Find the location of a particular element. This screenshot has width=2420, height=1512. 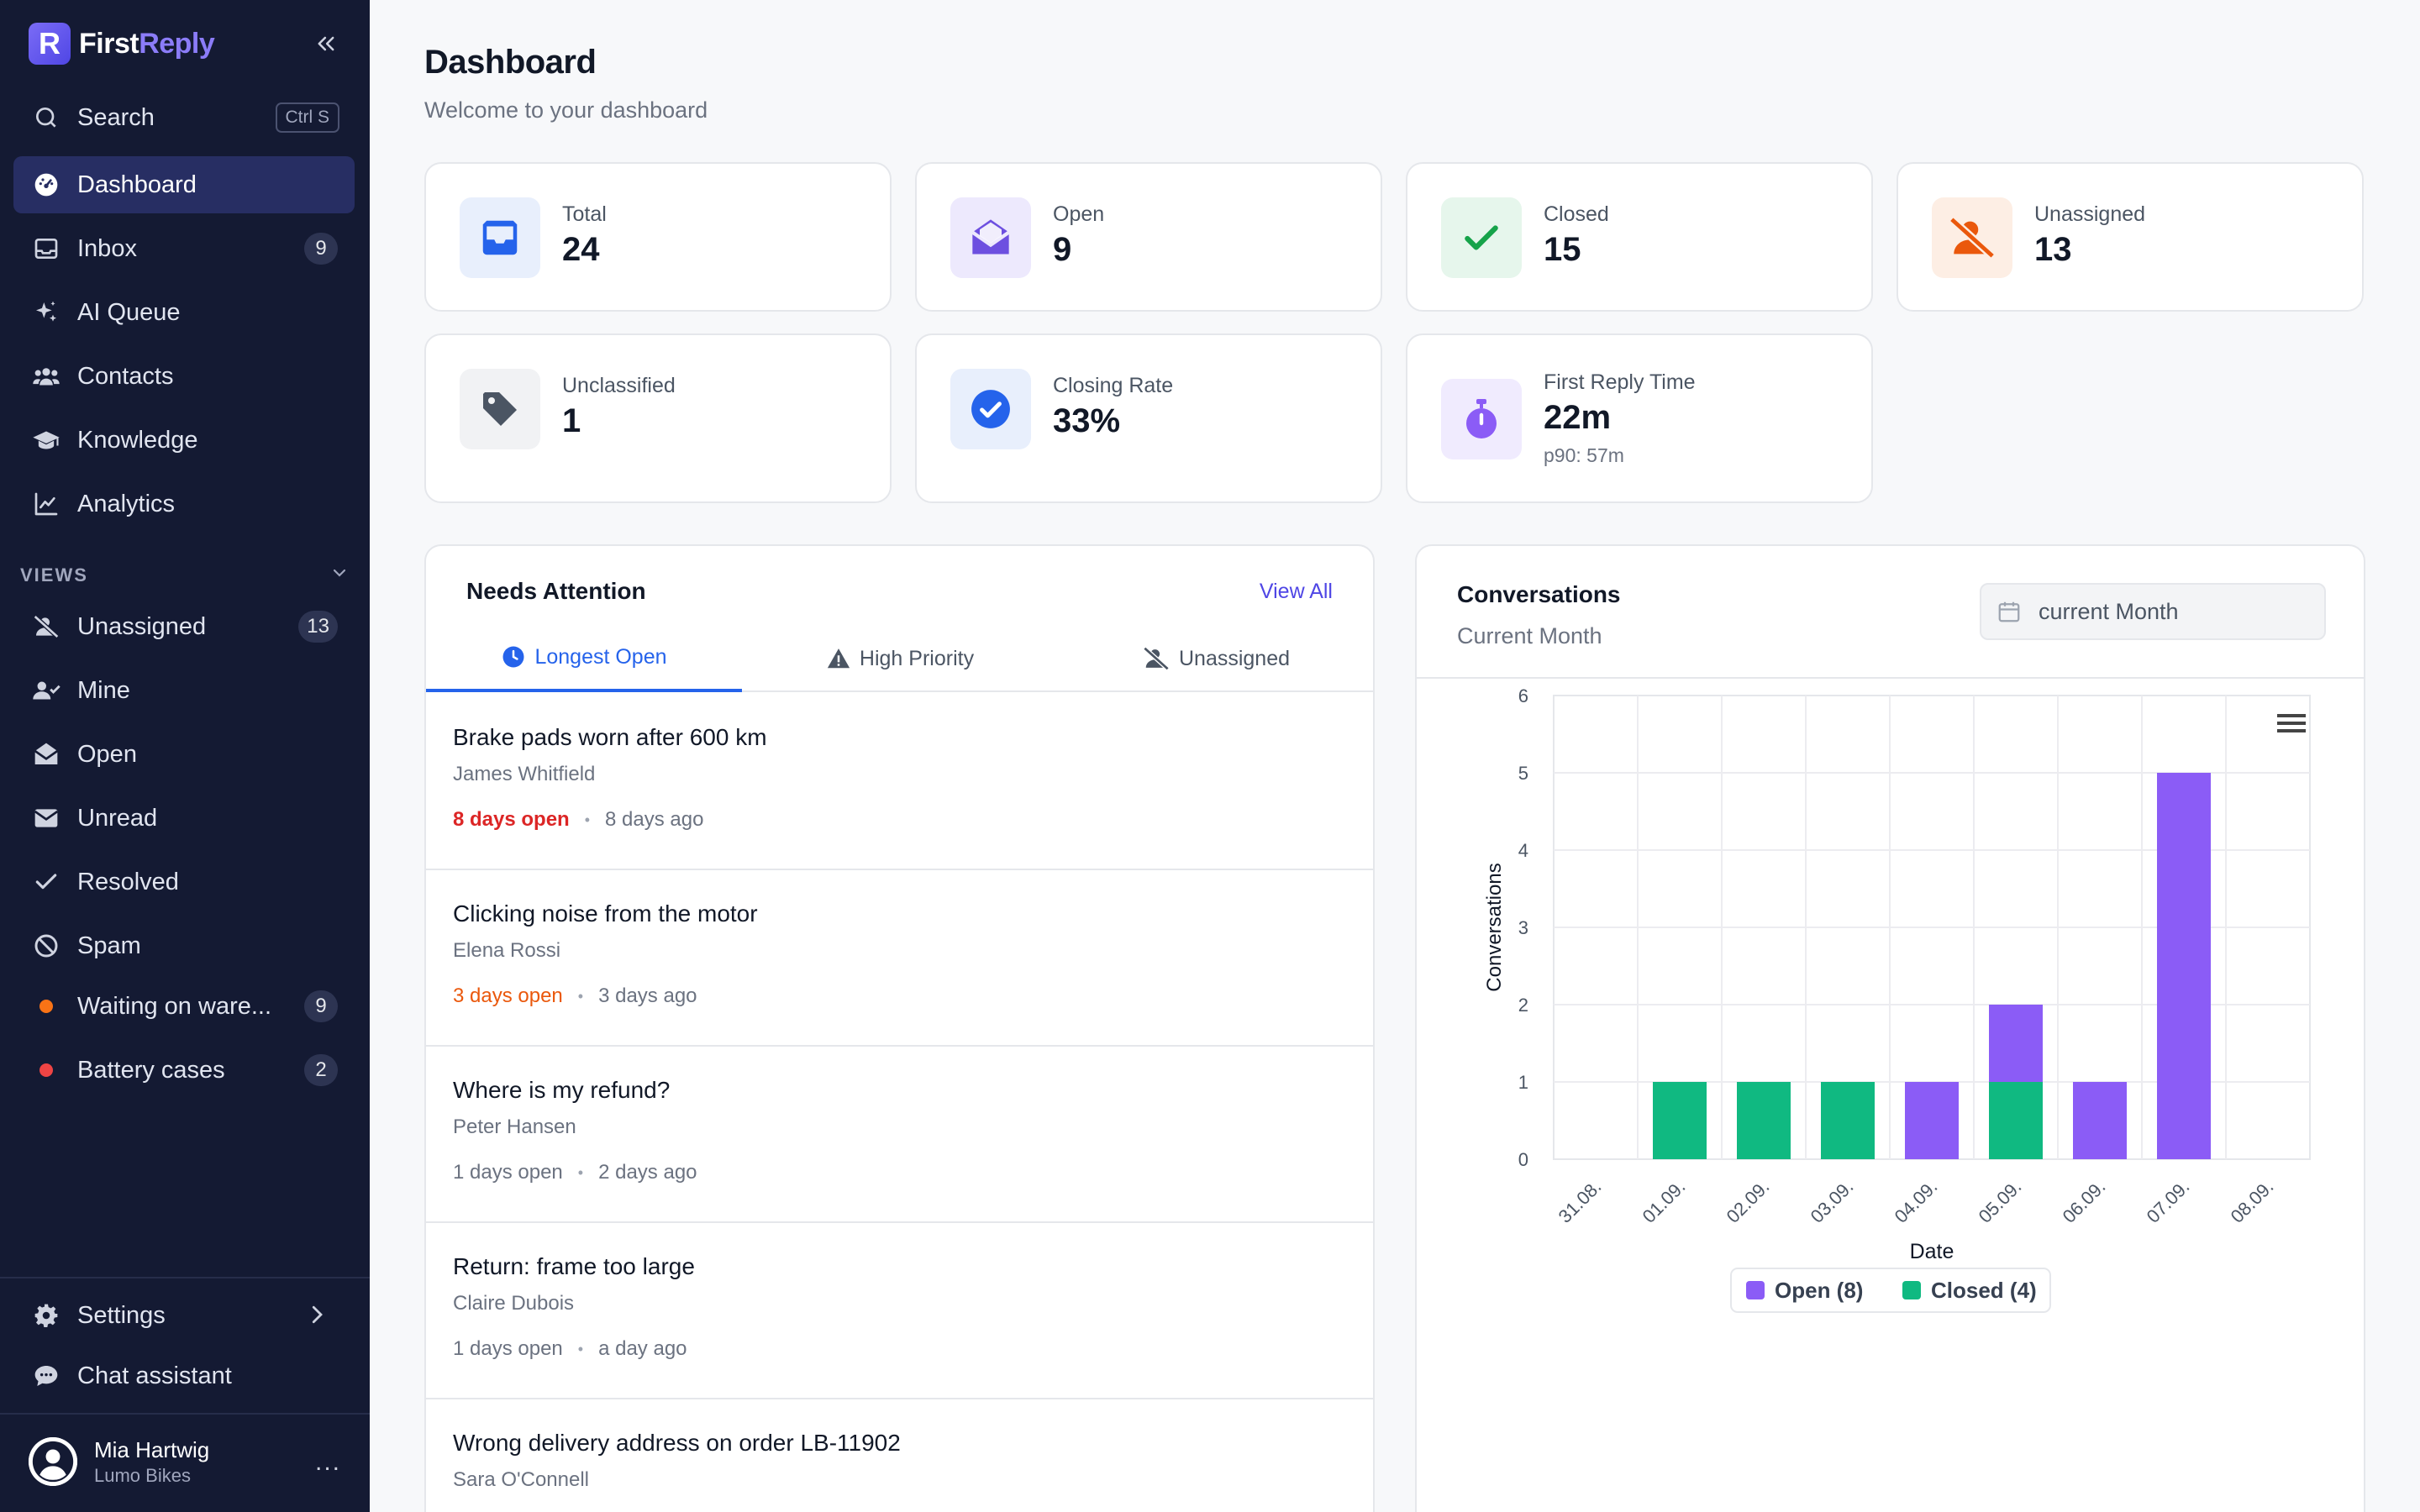

sidebar-item-dashboard: Dashboard is located at coordinates (184, 184).